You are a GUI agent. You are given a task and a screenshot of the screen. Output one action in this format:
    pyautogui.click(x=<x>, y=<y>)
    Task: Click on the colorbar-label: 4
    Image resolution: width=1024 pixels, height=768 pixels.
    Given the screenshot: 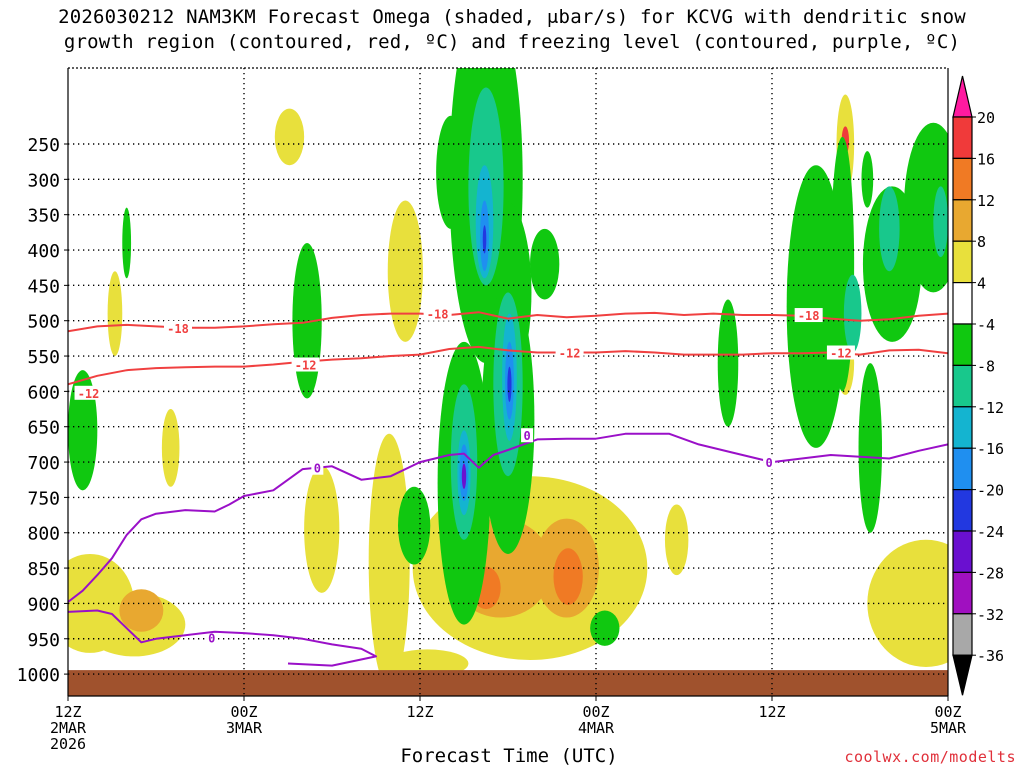 What is the action you would take?
    pyautogui.click(x=981, y=284)
    